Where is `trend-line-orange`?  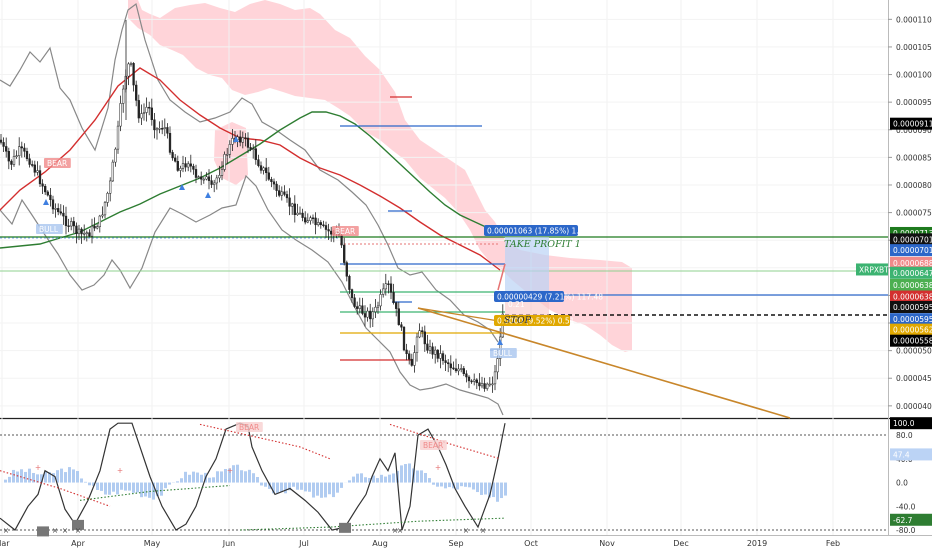
trend-line-orange is located at coordinates (604, 363).